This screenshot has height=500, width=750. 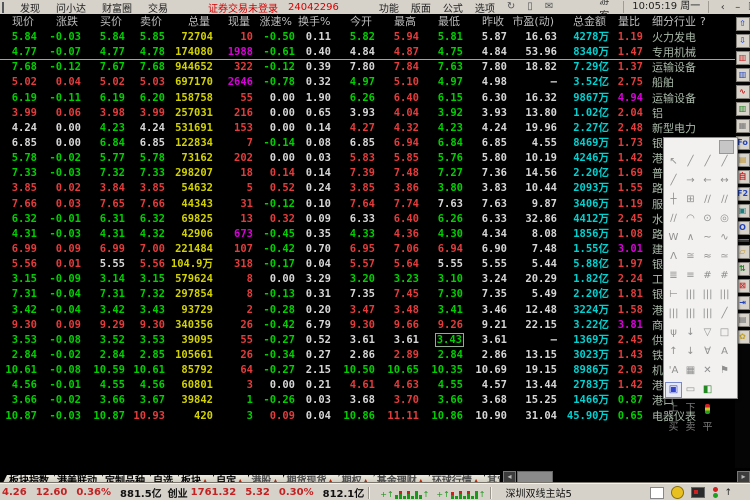 I want to click on palette-icon: ✿, so click(x=742, y=337).